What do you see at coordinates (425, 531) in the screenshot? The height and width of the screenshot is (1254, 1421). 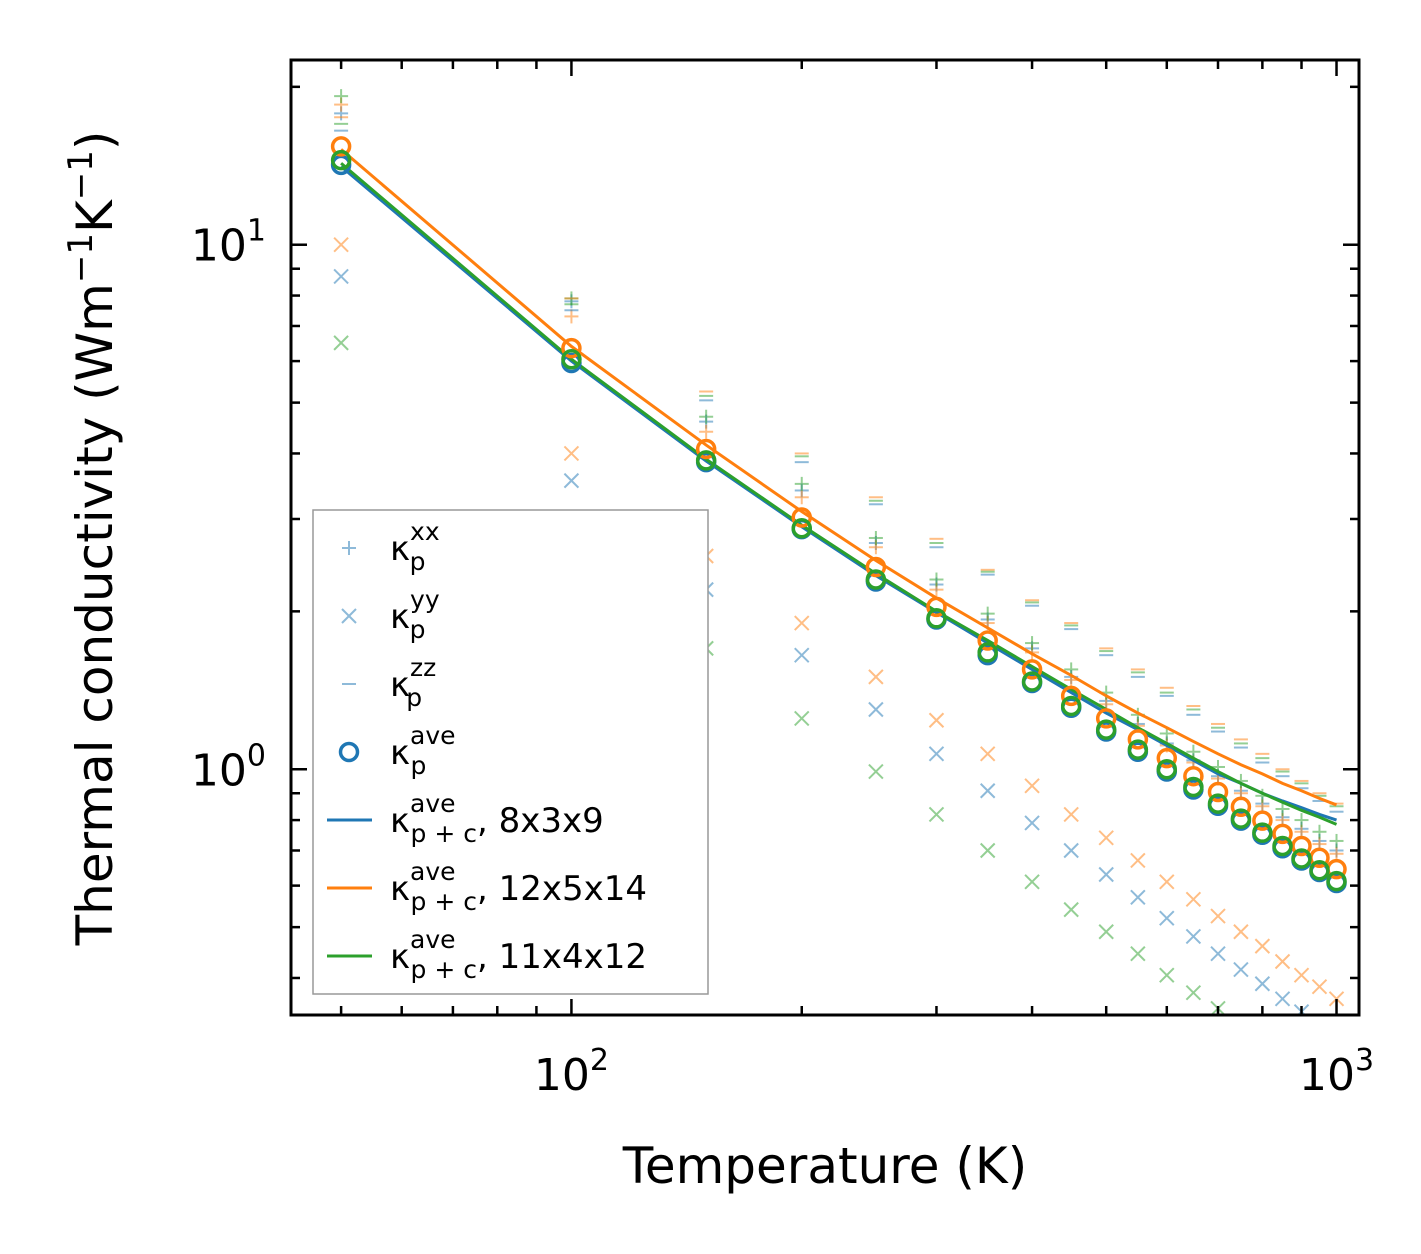 I see `legend-sup: xx` at bounding box center [425, 531].